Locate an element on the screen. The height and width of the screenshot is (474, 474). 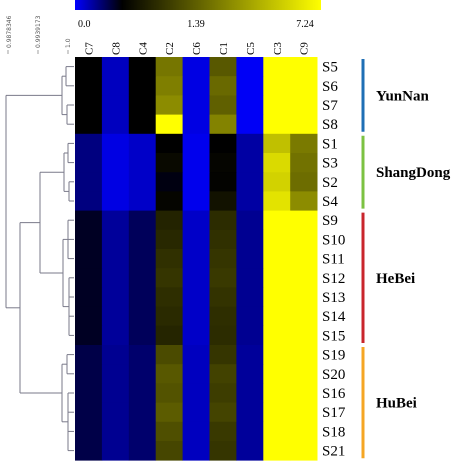
row-label: S5 is located at coordinates (330, 68).